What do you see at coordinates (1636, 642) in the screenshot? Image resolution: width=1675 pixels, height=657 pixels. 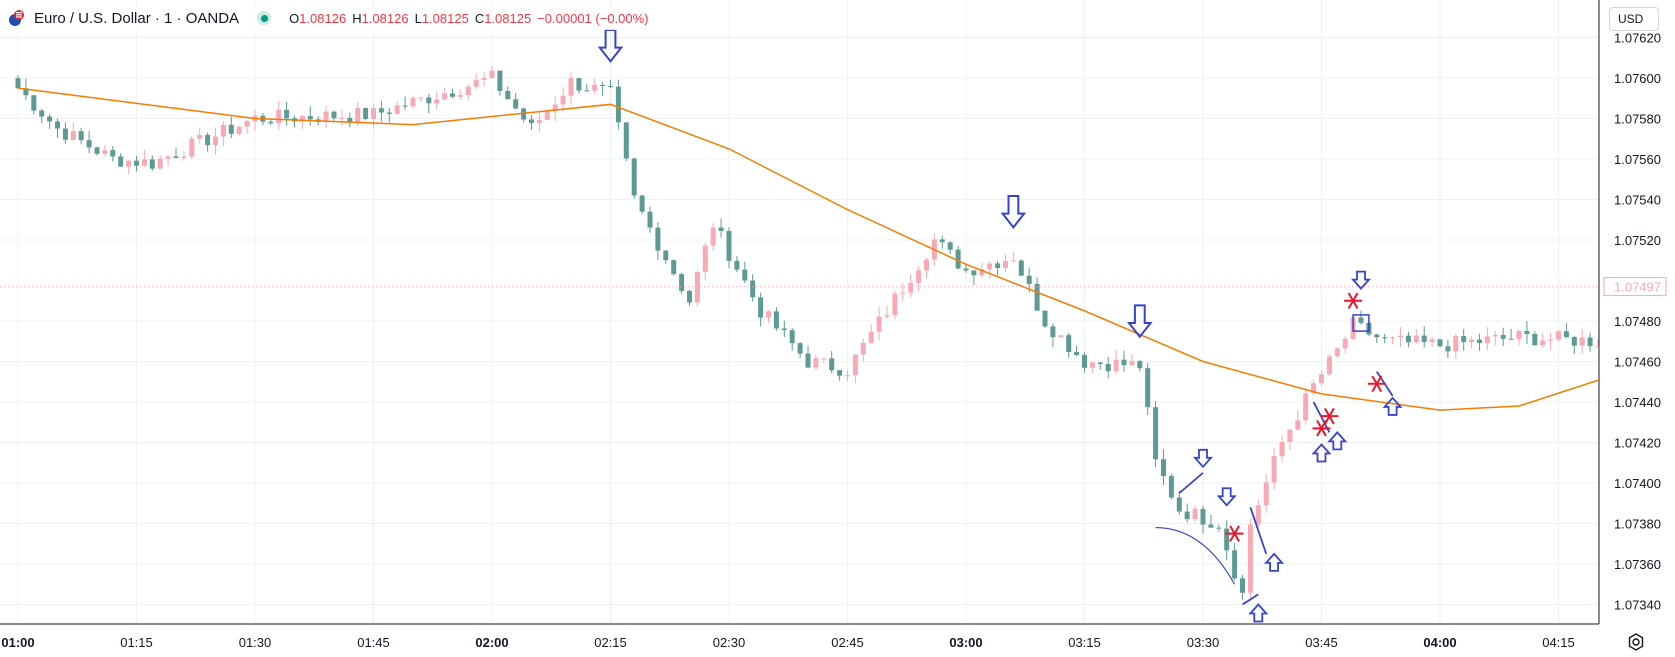 I see `gear-icon` at bounding box center [1636, 642].